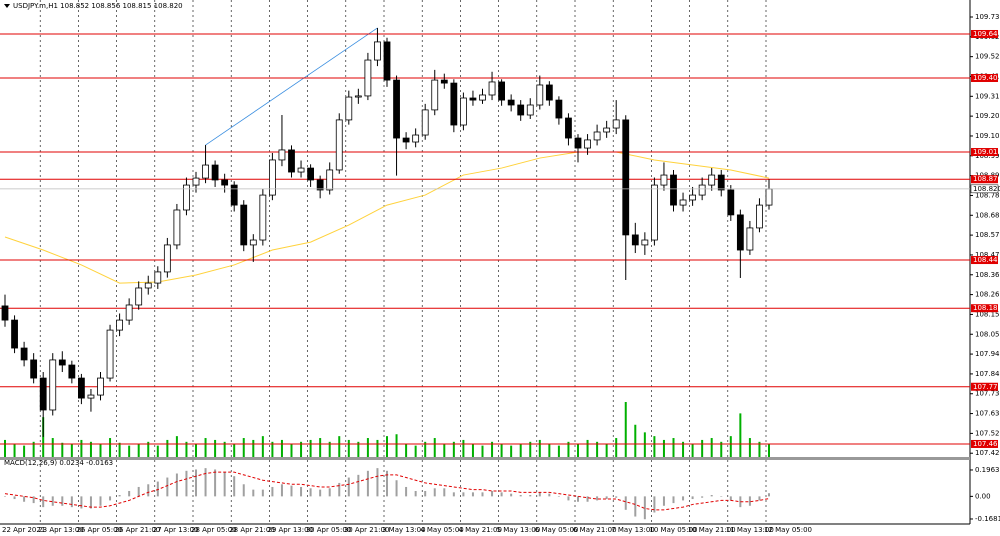 The image size is (1000, 536). I want to click on macd-title: MACD(12,26,9) 0.0234 -0.0163, so click(58, 463).